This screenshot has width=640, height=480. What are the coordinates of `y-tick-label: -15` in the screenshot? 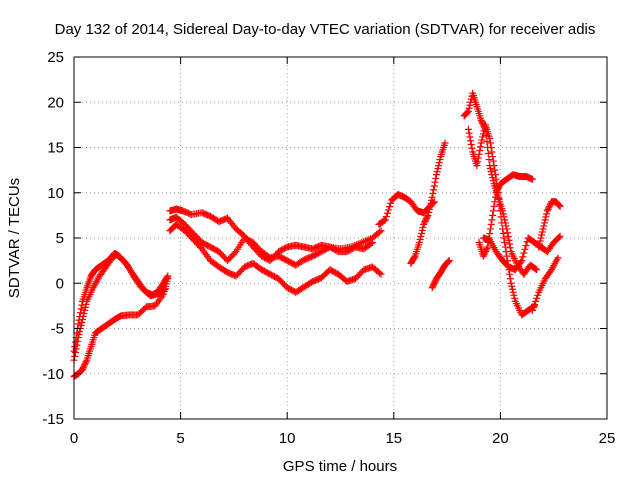 It's located at (53, 419).